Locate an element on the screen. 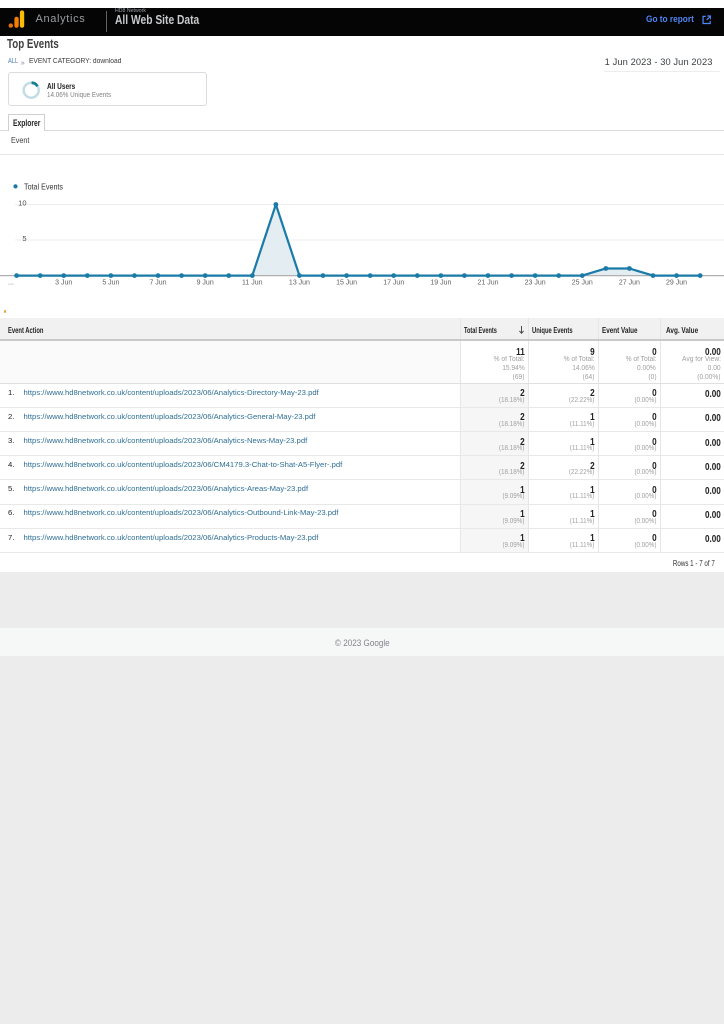 This screenshot has width=724, height=1024. svg-text: 29 Jun is located at coordinates (676, 283).